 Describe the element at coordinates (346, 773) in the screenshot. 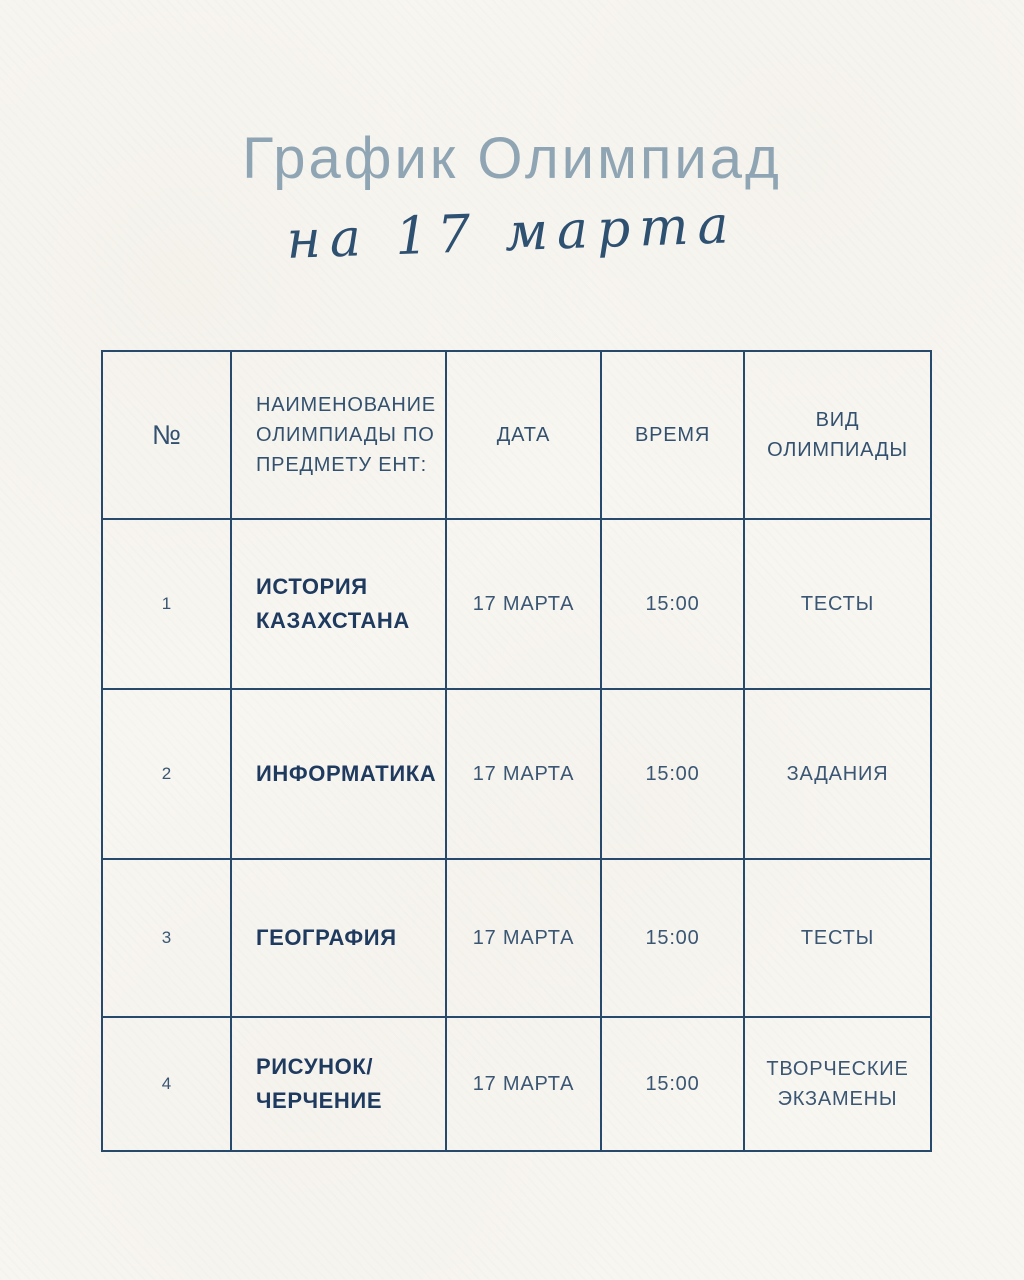

I see `subject-line: ИНФОРМАТИКА` at that location.